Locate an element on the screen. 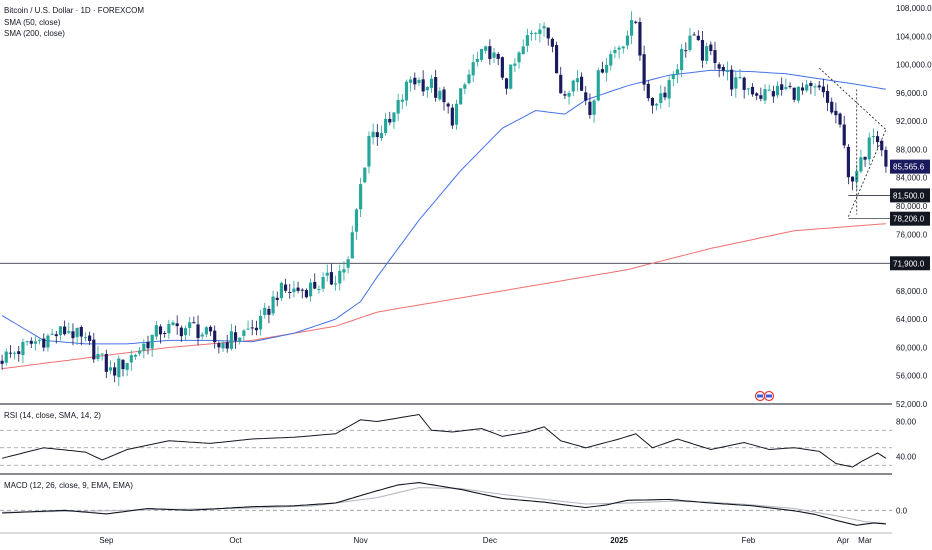 This screenshot has height=550, width=932. price-tick-label: 80,000.0 is located at coordinates (912, 206).